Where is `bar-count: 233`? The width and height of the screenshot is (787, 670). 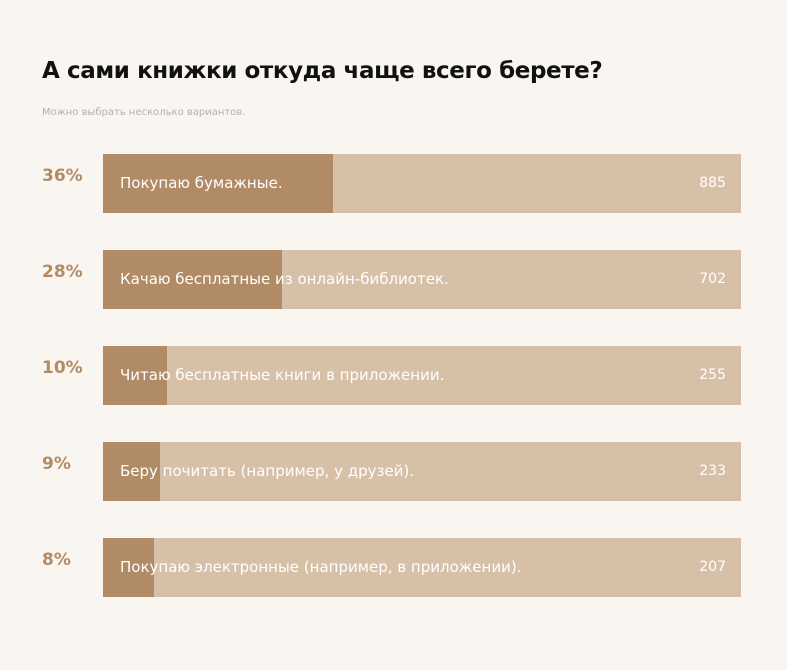 bar-count: 233 is located at coordinates (712, 471).